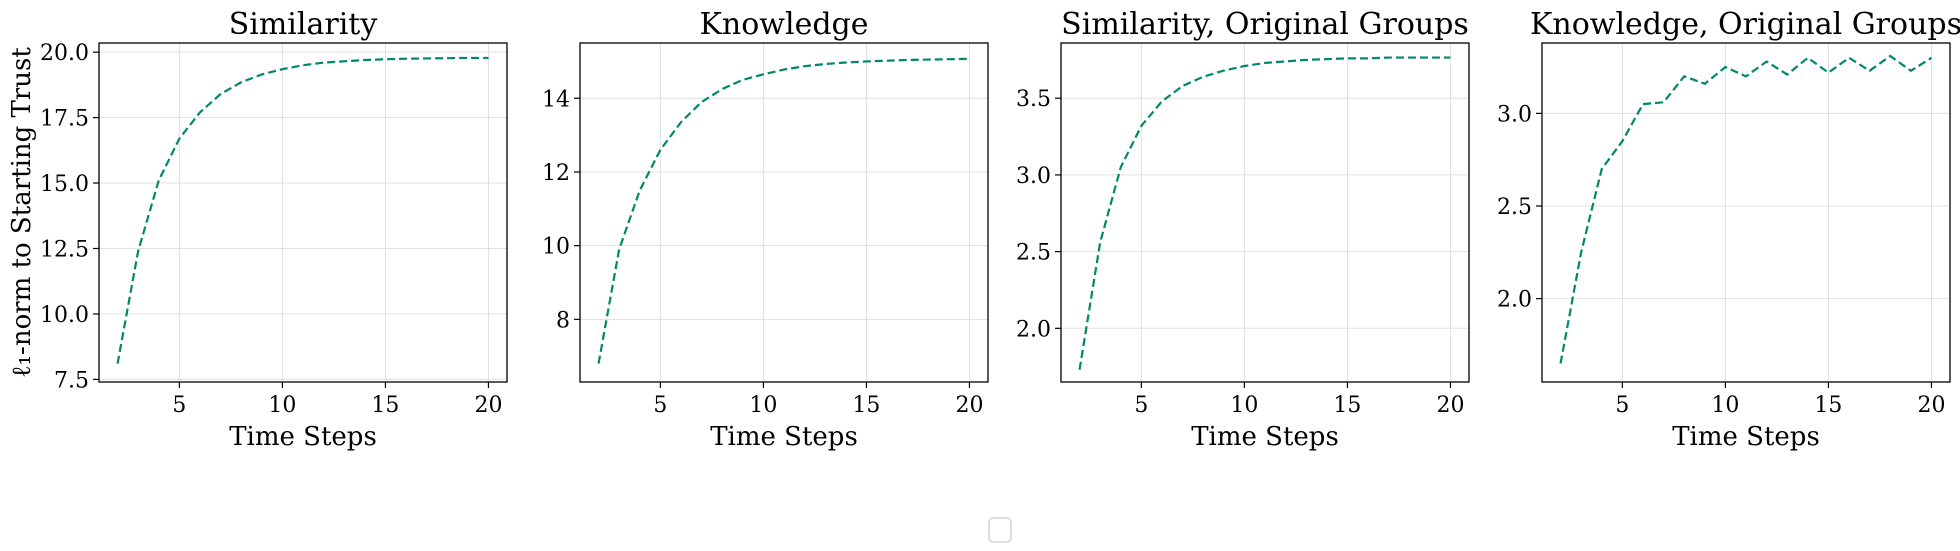  Describe the element at coordinates (1033, 329) in the screenshot. I see `panel-3-ytick-label-0: 2.0` at that location.